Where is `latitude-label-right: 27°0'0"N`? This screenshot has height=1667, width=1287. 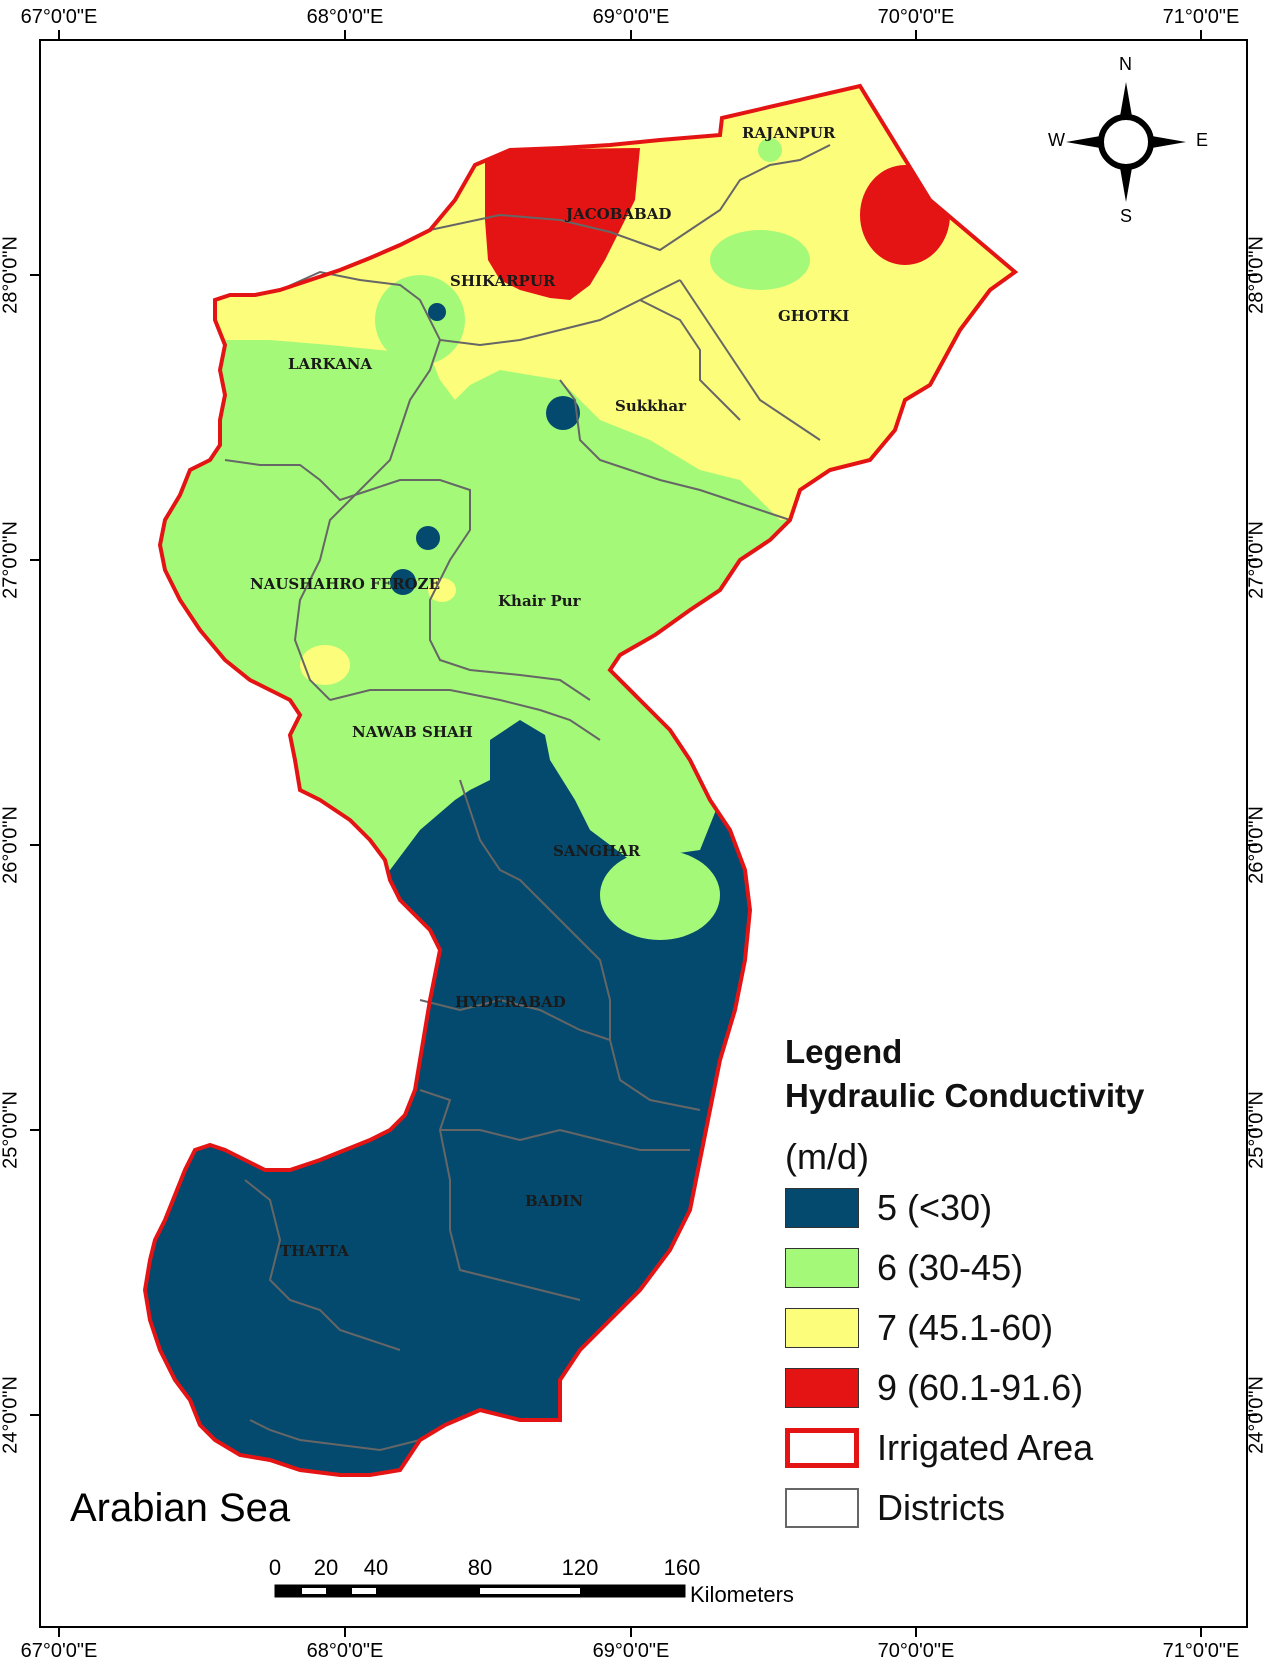 latitude-label-right: 27°0'0"N is located at coordinates (1256, 560).